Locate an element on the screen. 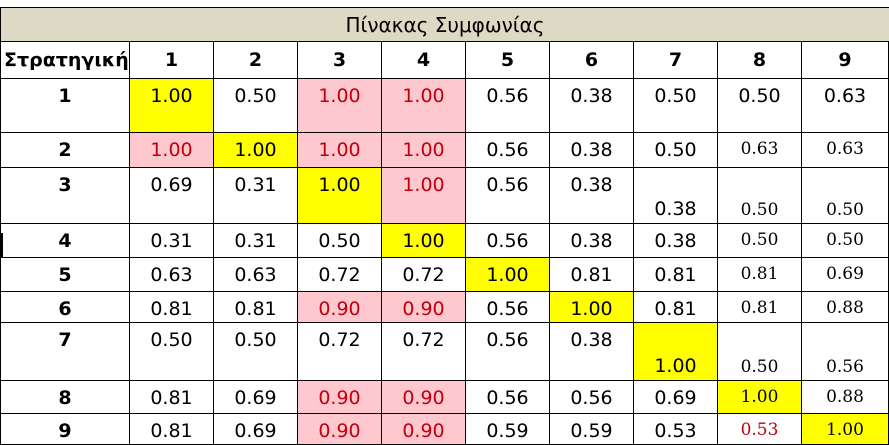 The width and height of the screenshot is (889, 445). column-header-4: 4 is located at coordinates (424, 60).